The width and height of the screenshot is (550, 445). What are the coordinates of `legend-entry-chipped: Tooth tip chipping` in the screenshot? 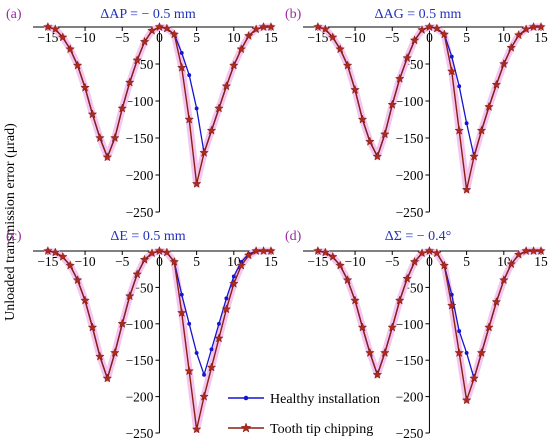 It's located at (300, 429).